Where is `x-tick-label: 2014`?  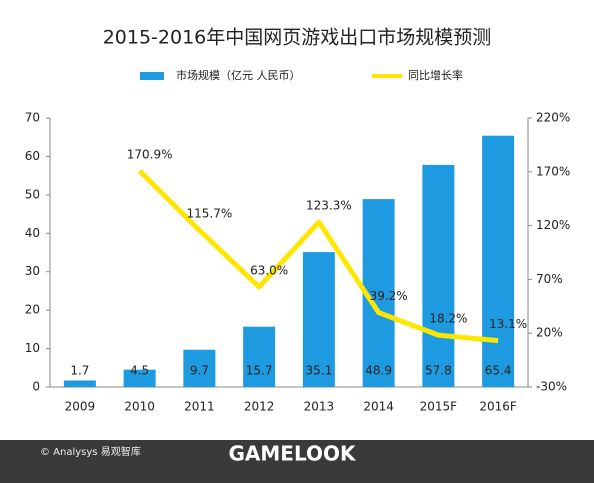 x-tick-label: 2014 is located at coordinates (378, 407).